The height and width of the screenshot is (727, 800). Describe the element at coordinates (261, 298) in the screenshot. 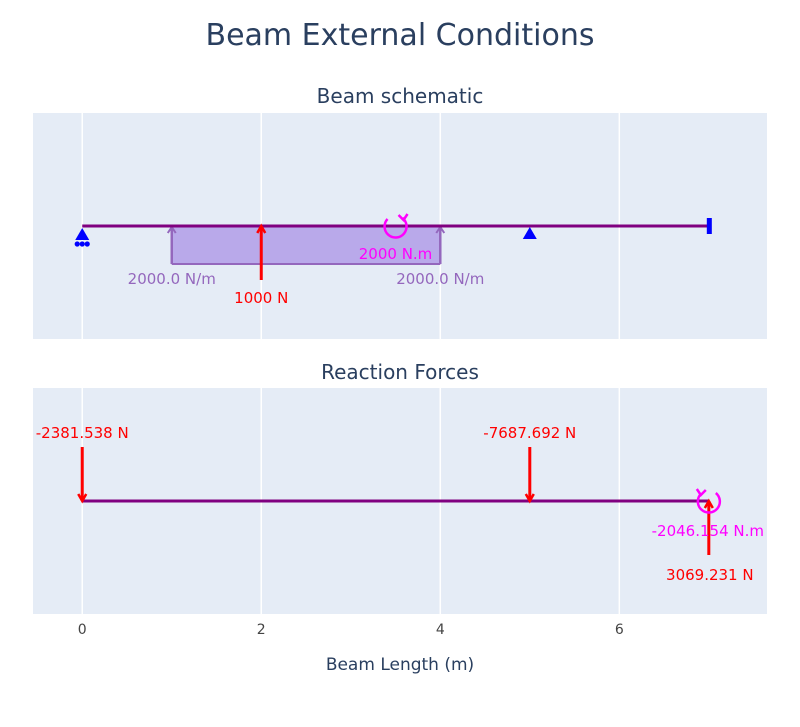

I see `point-load-label: 1000 N` at that location.